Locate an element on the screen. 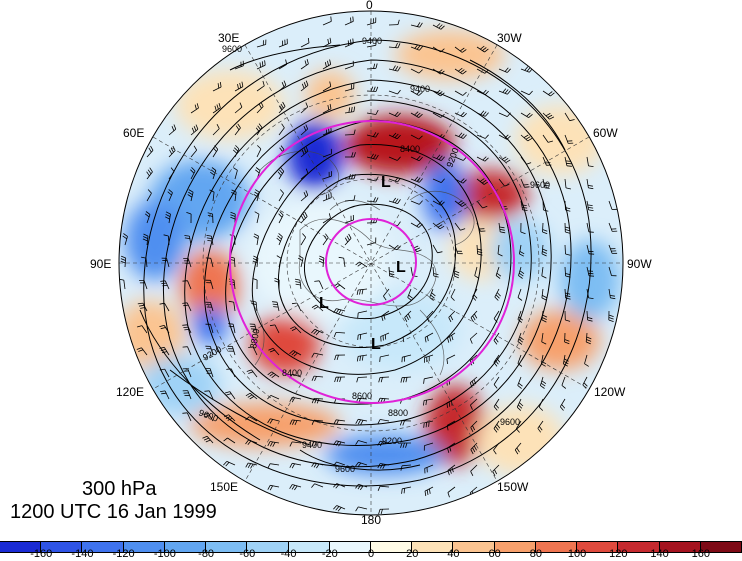 Image resolution: width=742 pixels, height=561 pixels. contour-label: 9600 is located at coordinates (510, 422).